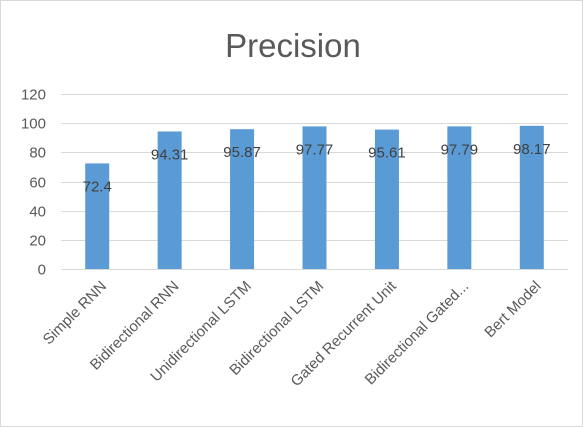  I want to click on data-label: 97.77, so click(315, 149).